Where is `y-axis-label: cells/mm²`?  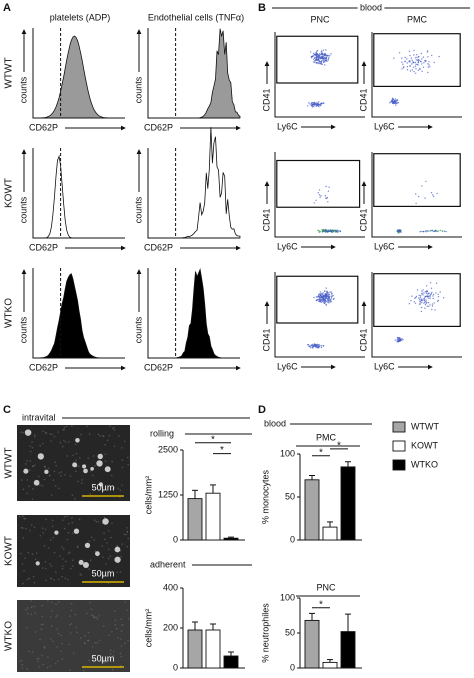 y-axis-label: cells/mm² is located at coordinates (148, 495).